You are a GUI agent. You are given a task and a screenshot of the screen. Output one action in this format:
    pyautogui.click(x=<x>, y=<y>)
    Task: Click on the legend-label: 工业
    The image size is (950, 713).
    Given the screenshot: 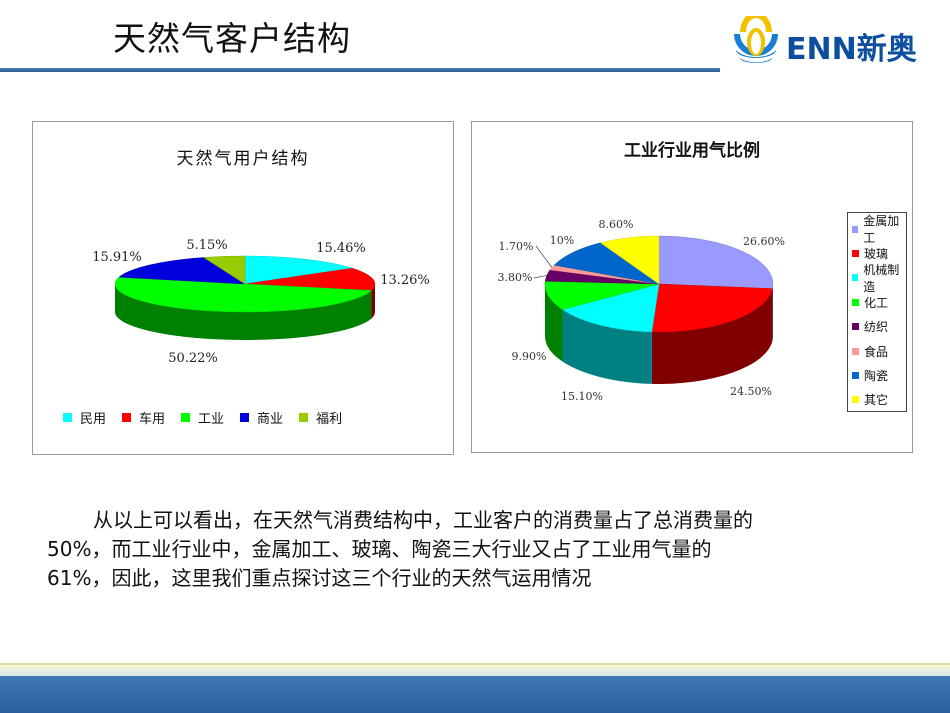 What is the action you would take?
    pyautogui.click(x=211, y=419)
    